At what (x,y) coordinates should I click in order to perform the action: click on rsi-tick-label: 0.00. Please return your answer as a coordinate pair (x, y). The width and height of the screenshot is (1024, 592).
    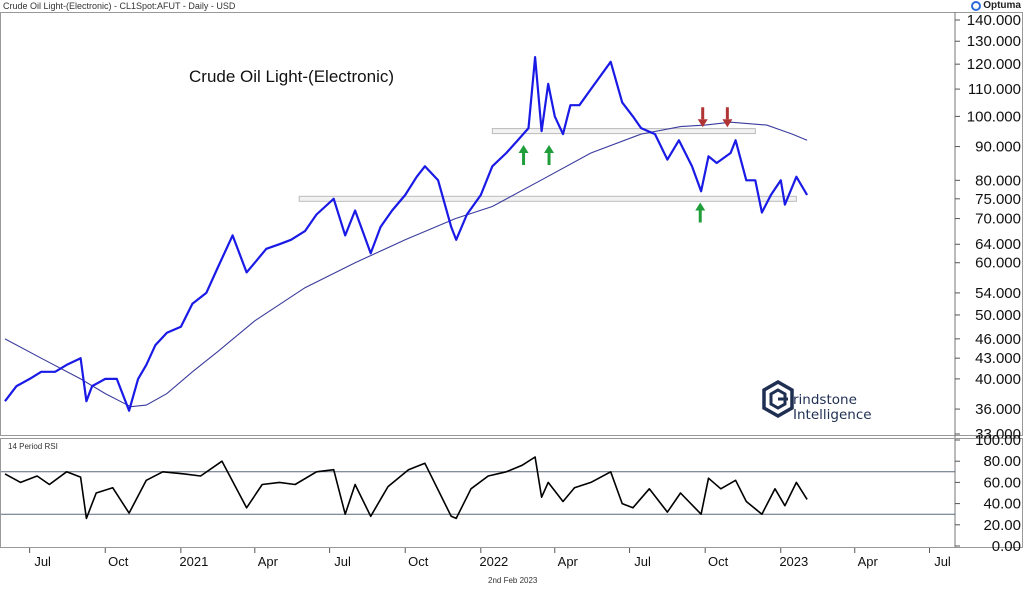
    Looking at the image, I should click on (1006, 546).